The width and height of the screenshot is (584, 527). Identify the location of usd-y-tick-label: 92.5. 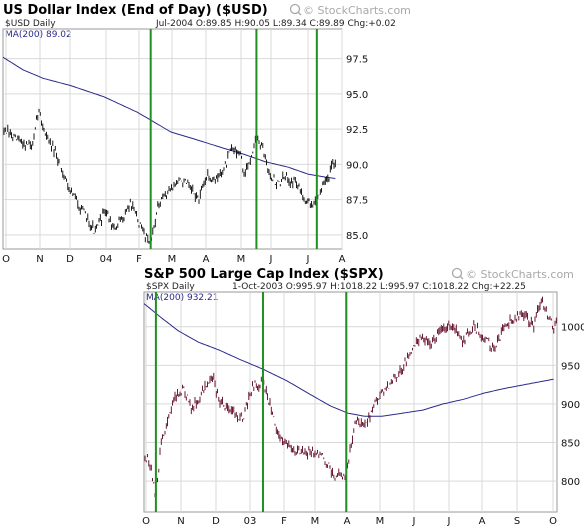
(357, 130).